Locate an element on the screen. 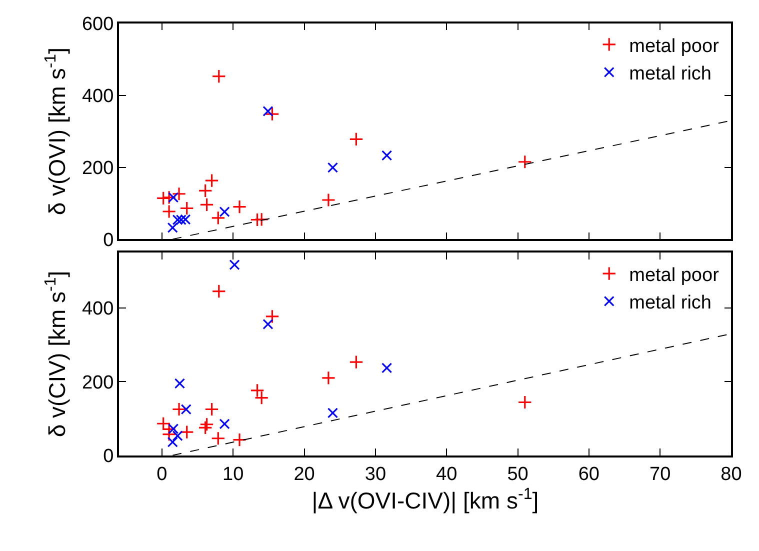 This screenshot has height=551, width=759. y-tick-label: 600 is located at coordinates (98, 25).